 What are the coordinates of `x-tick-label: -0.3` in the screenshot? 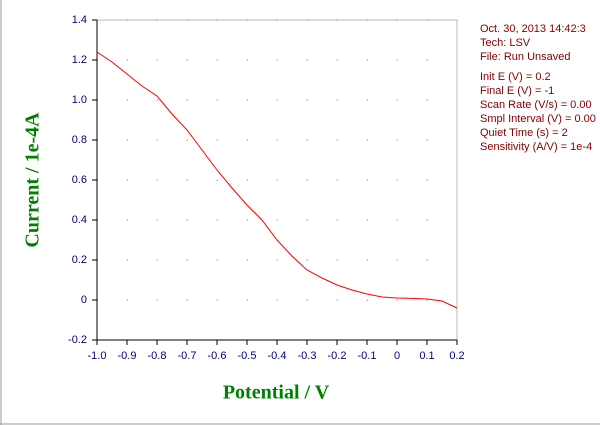 It's located at (307, 356).